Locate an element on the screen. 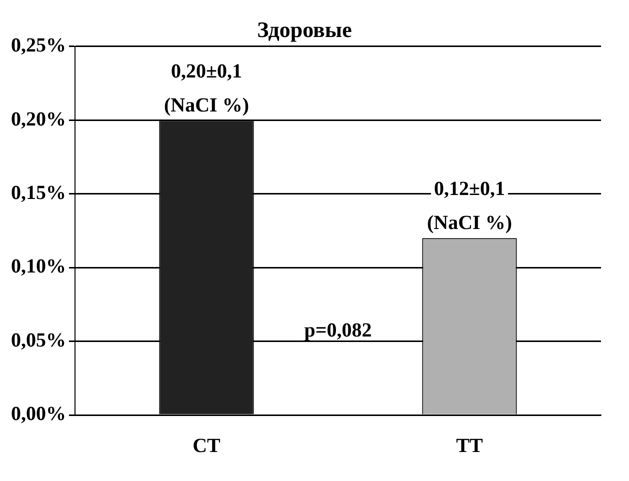 The height and width of the screenshot is (481, 629). y-tick-label: 0,00% is located at coordinates (38, 414).